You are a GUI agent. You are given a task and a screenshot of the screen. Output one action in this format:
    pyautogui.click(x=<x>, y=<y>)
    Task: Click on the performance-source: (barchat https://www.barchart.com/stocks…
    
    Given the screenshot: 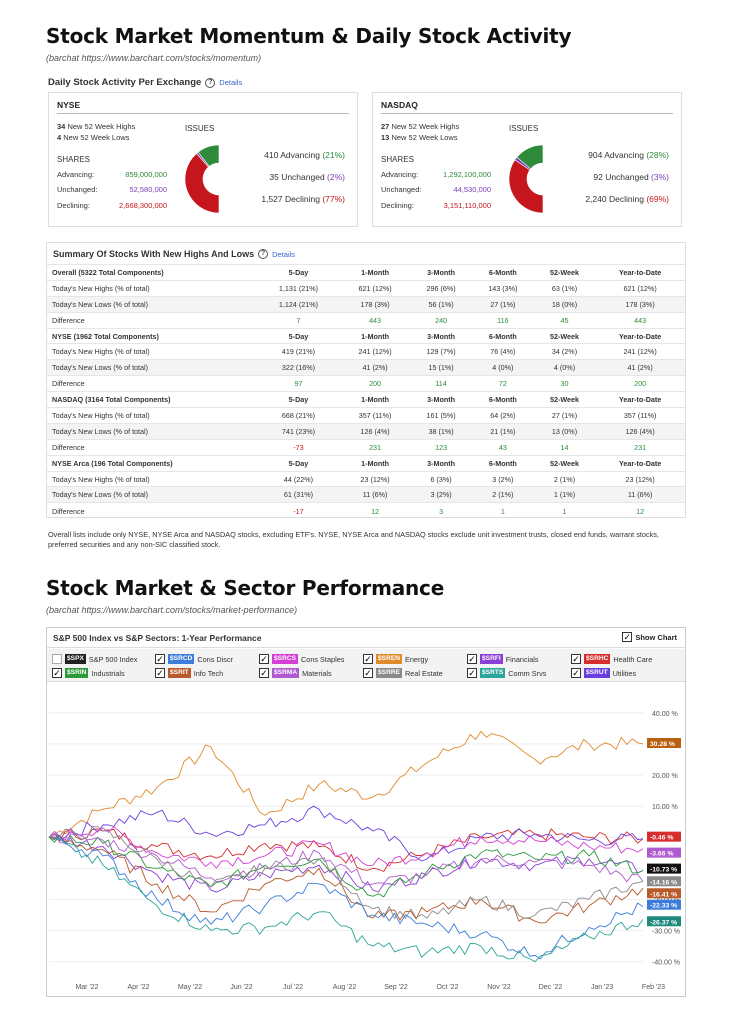 What is the action you would take?
    pyautogui.click(x=172, y=610)
    